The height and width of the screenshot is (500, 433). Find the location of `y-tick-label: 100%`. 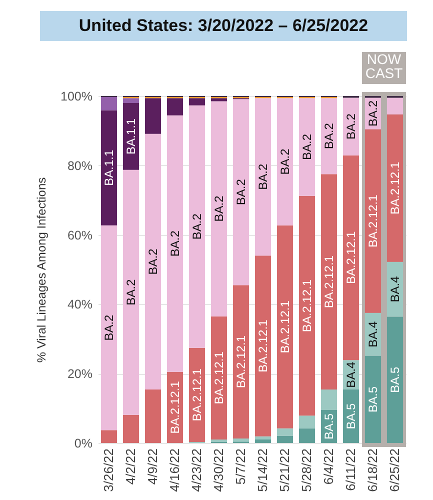

y-tick-label: 100% is located at coordinates (76, 97).